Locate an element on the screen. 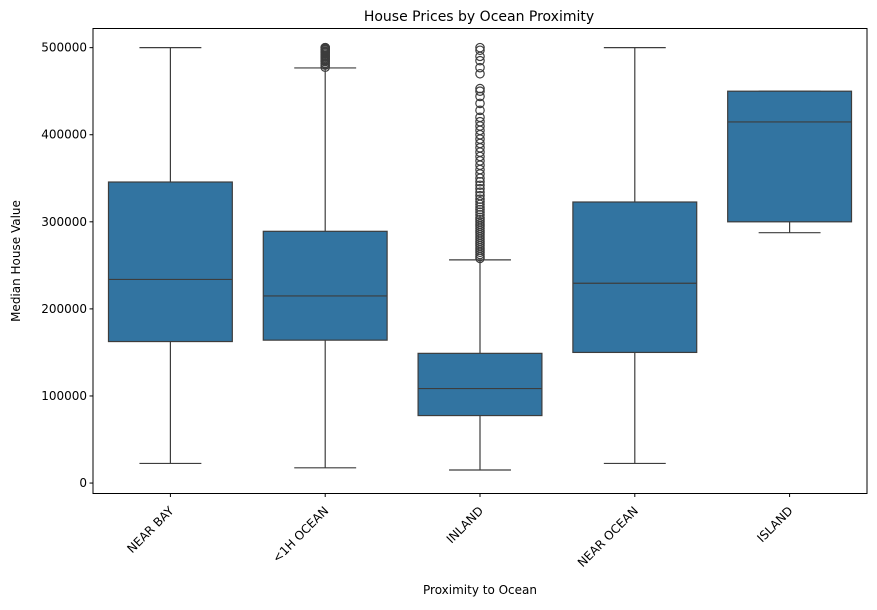 Image resolution: width=877 pixels, height=610 pixels. y-tick-label: 300000 is located at coordinates (64, 222).